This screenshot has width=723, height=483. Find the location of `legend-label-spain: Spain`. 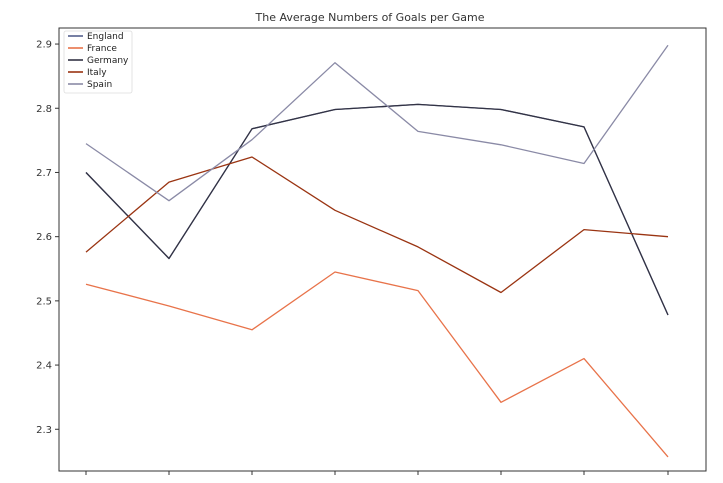

legend-label-spain: Spain is located at coordinates (99, 85).